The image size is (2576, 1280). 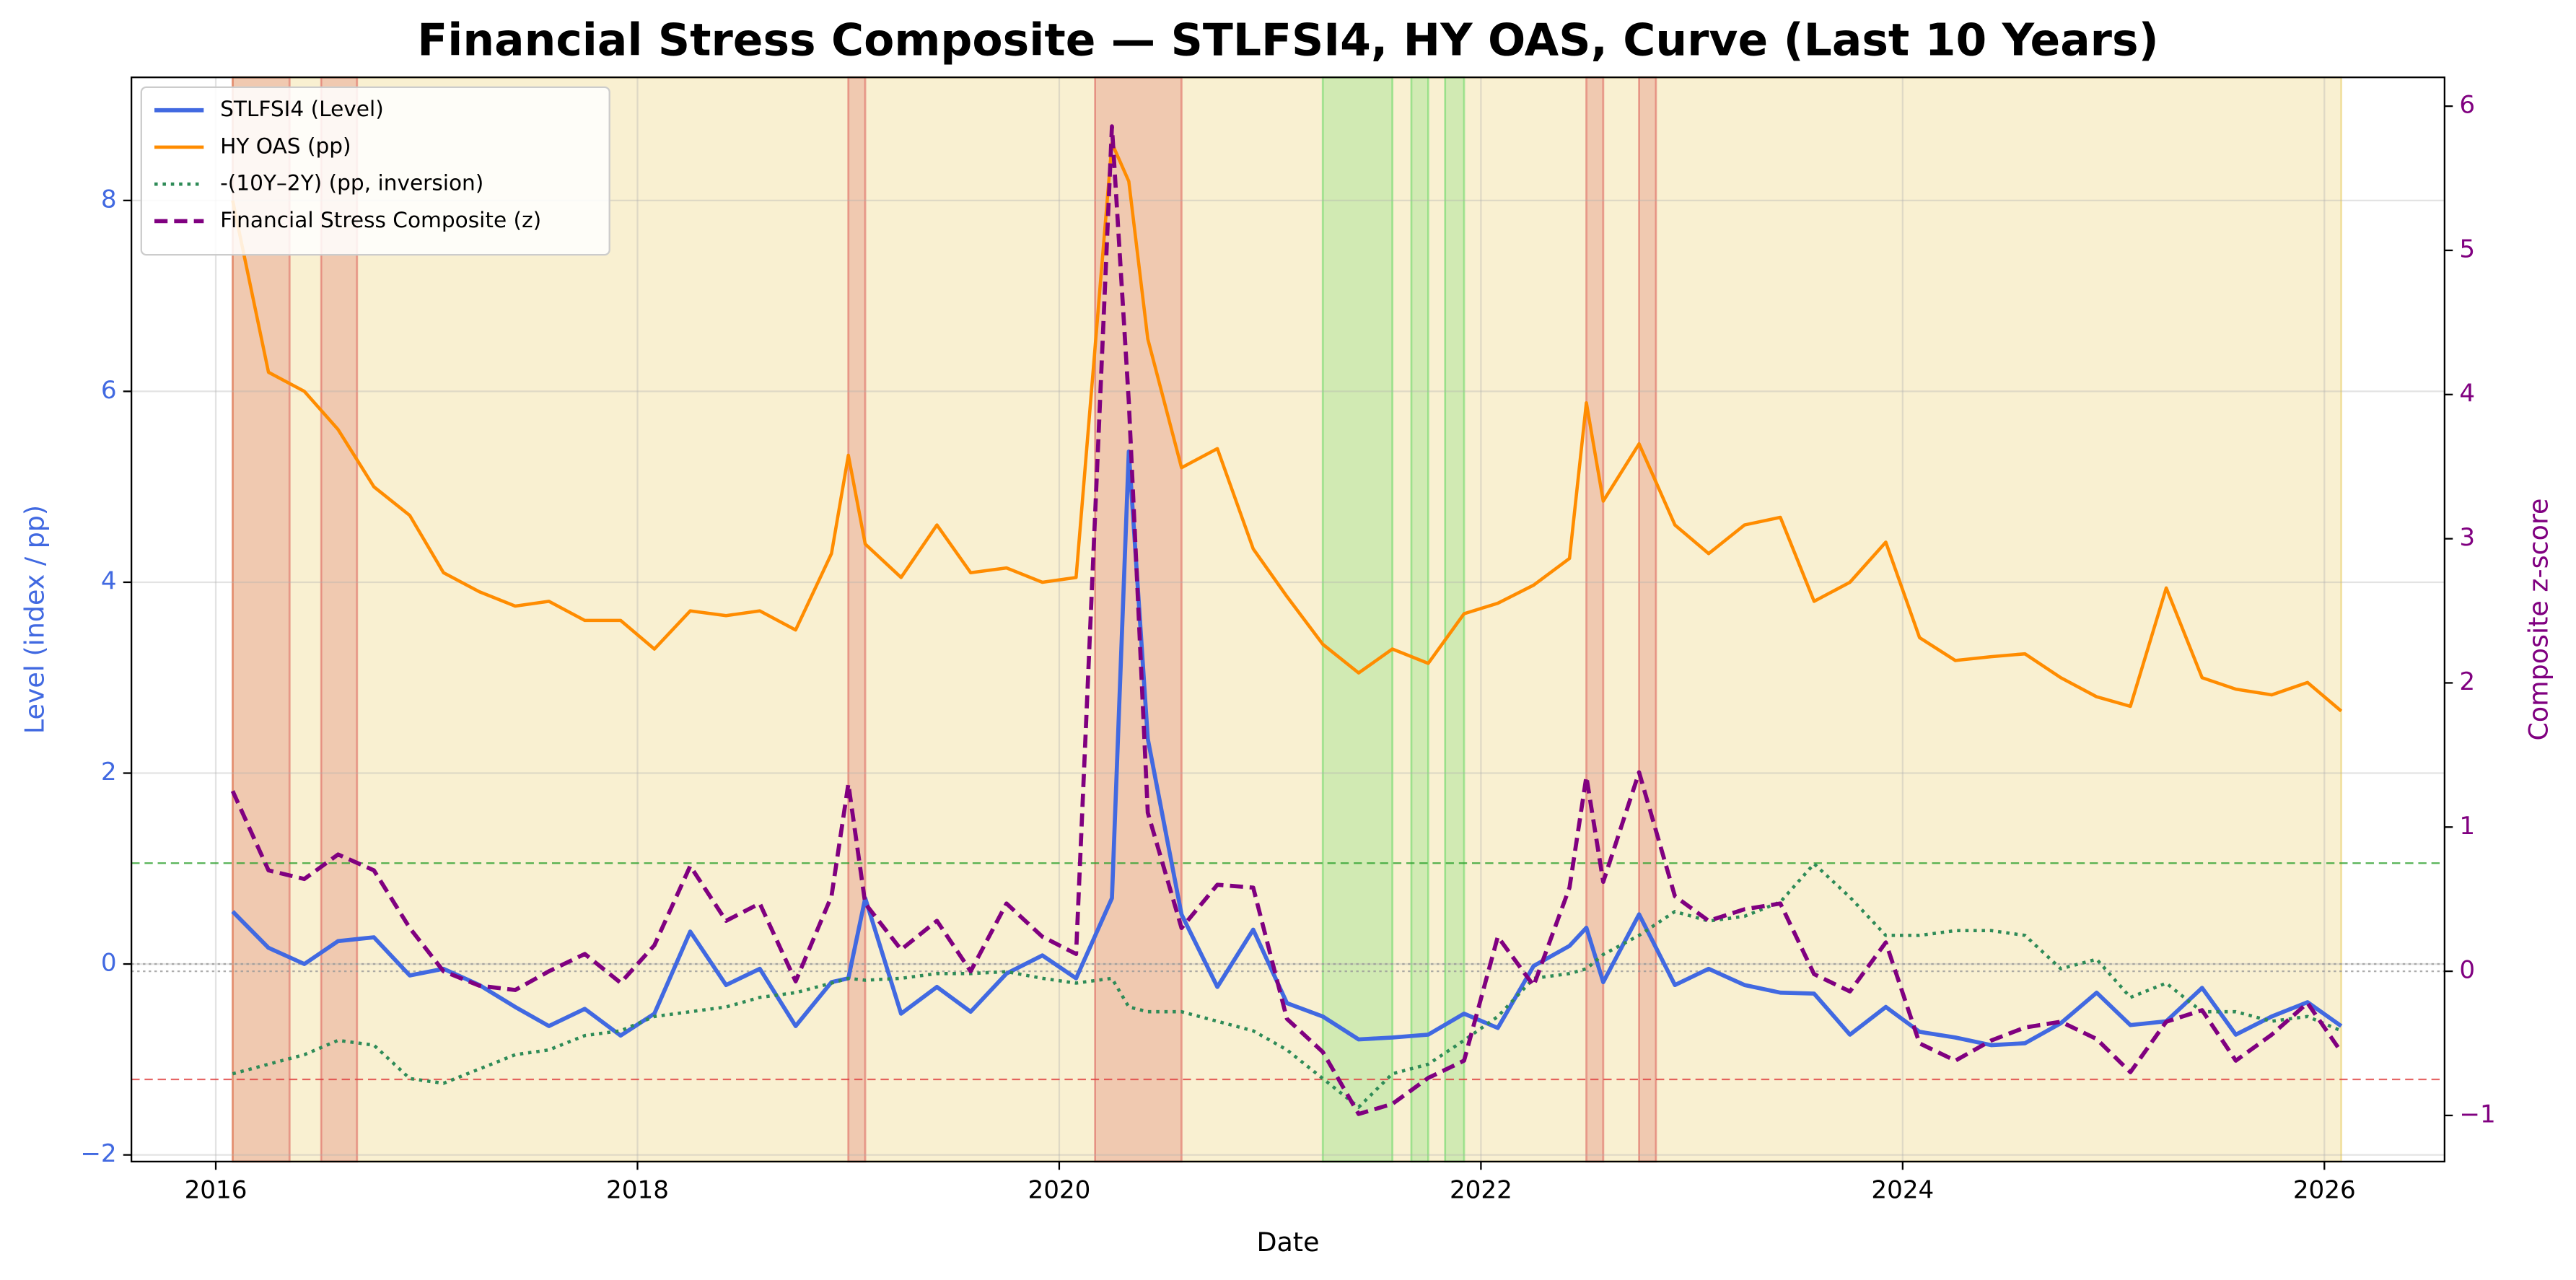 I want to click on legend-label: Financial Stress Composite (z), so click(x=380, y=220).